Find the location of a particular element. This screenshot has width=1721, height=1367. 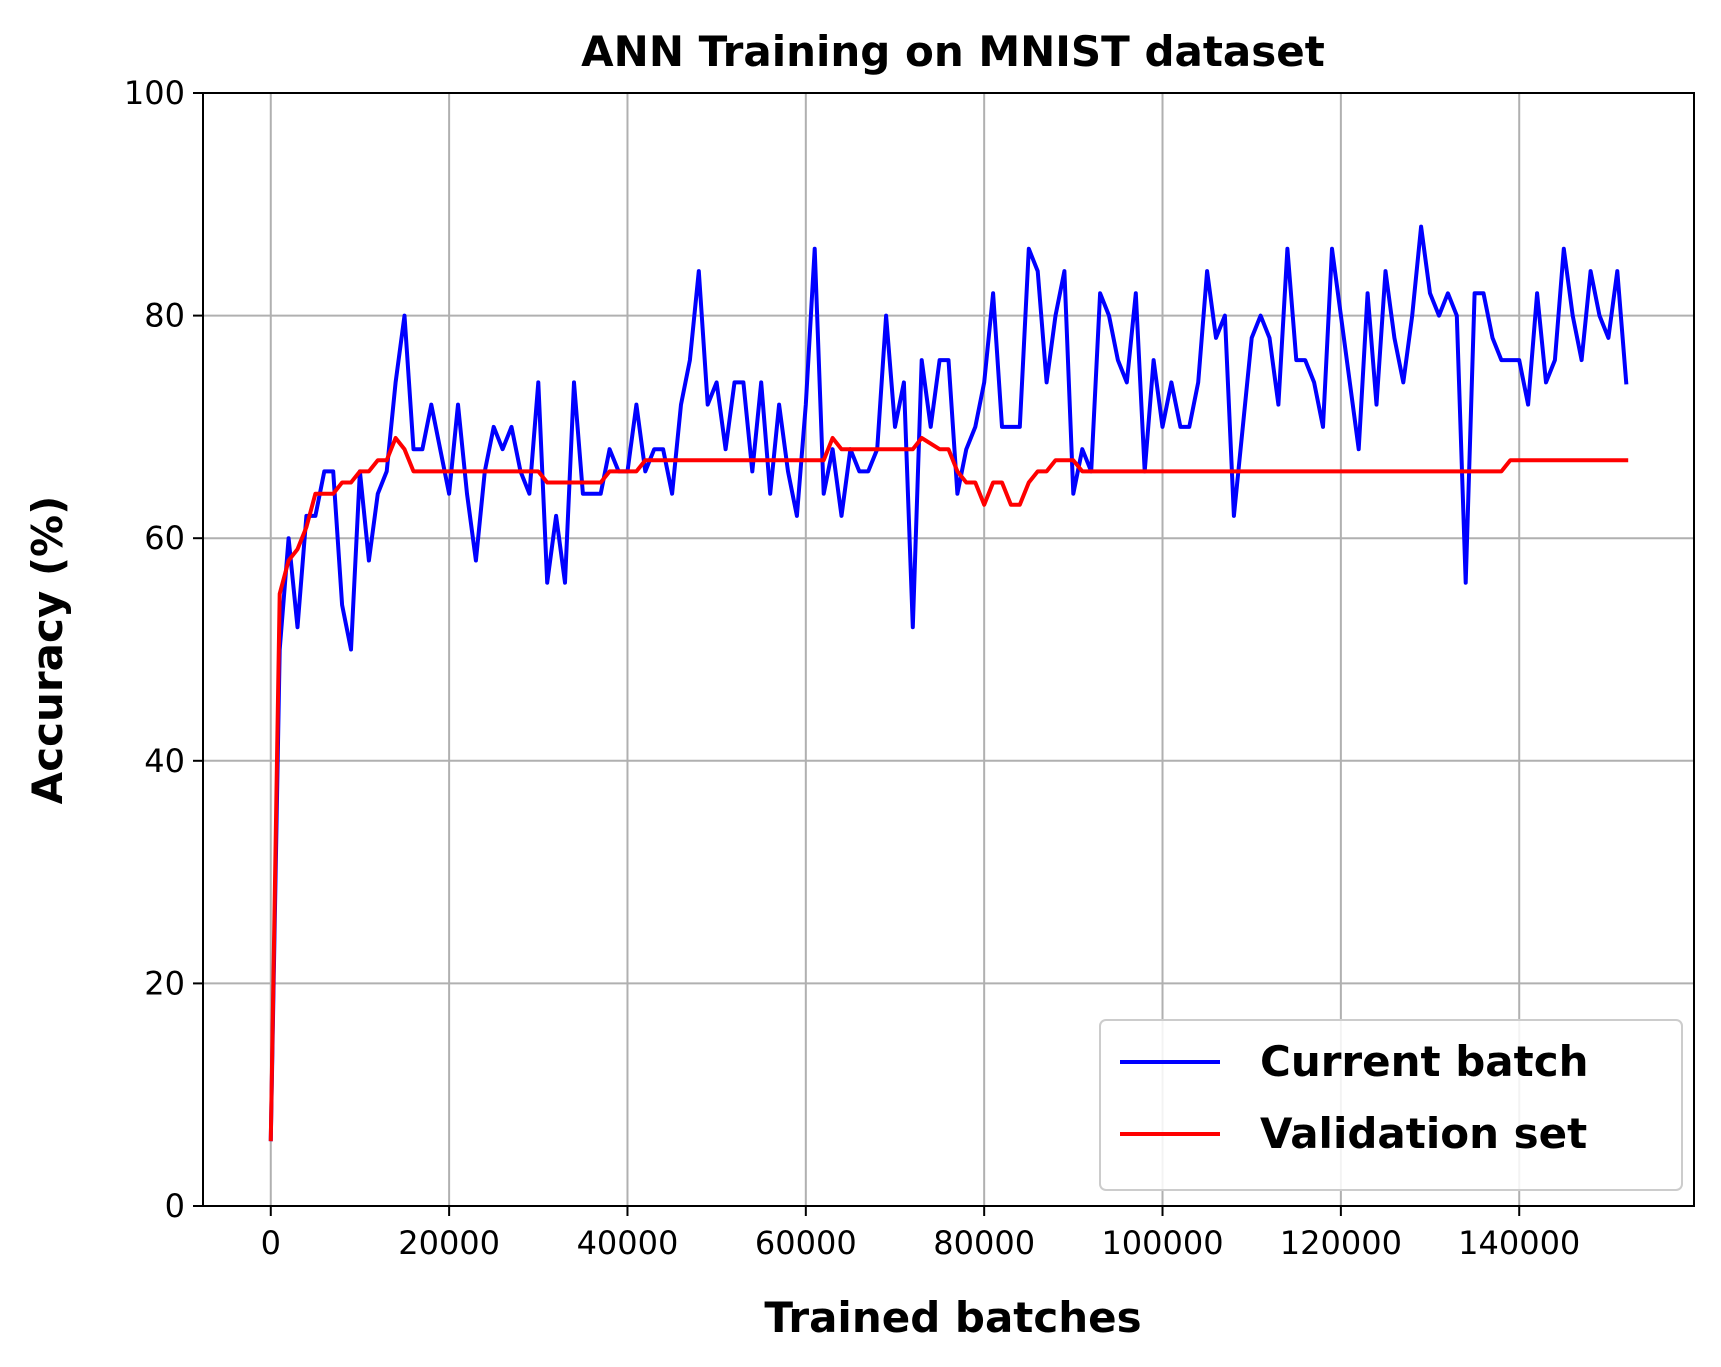

chart-title: ANN Training on MNIST dataset is located at coordinates (953, 51).